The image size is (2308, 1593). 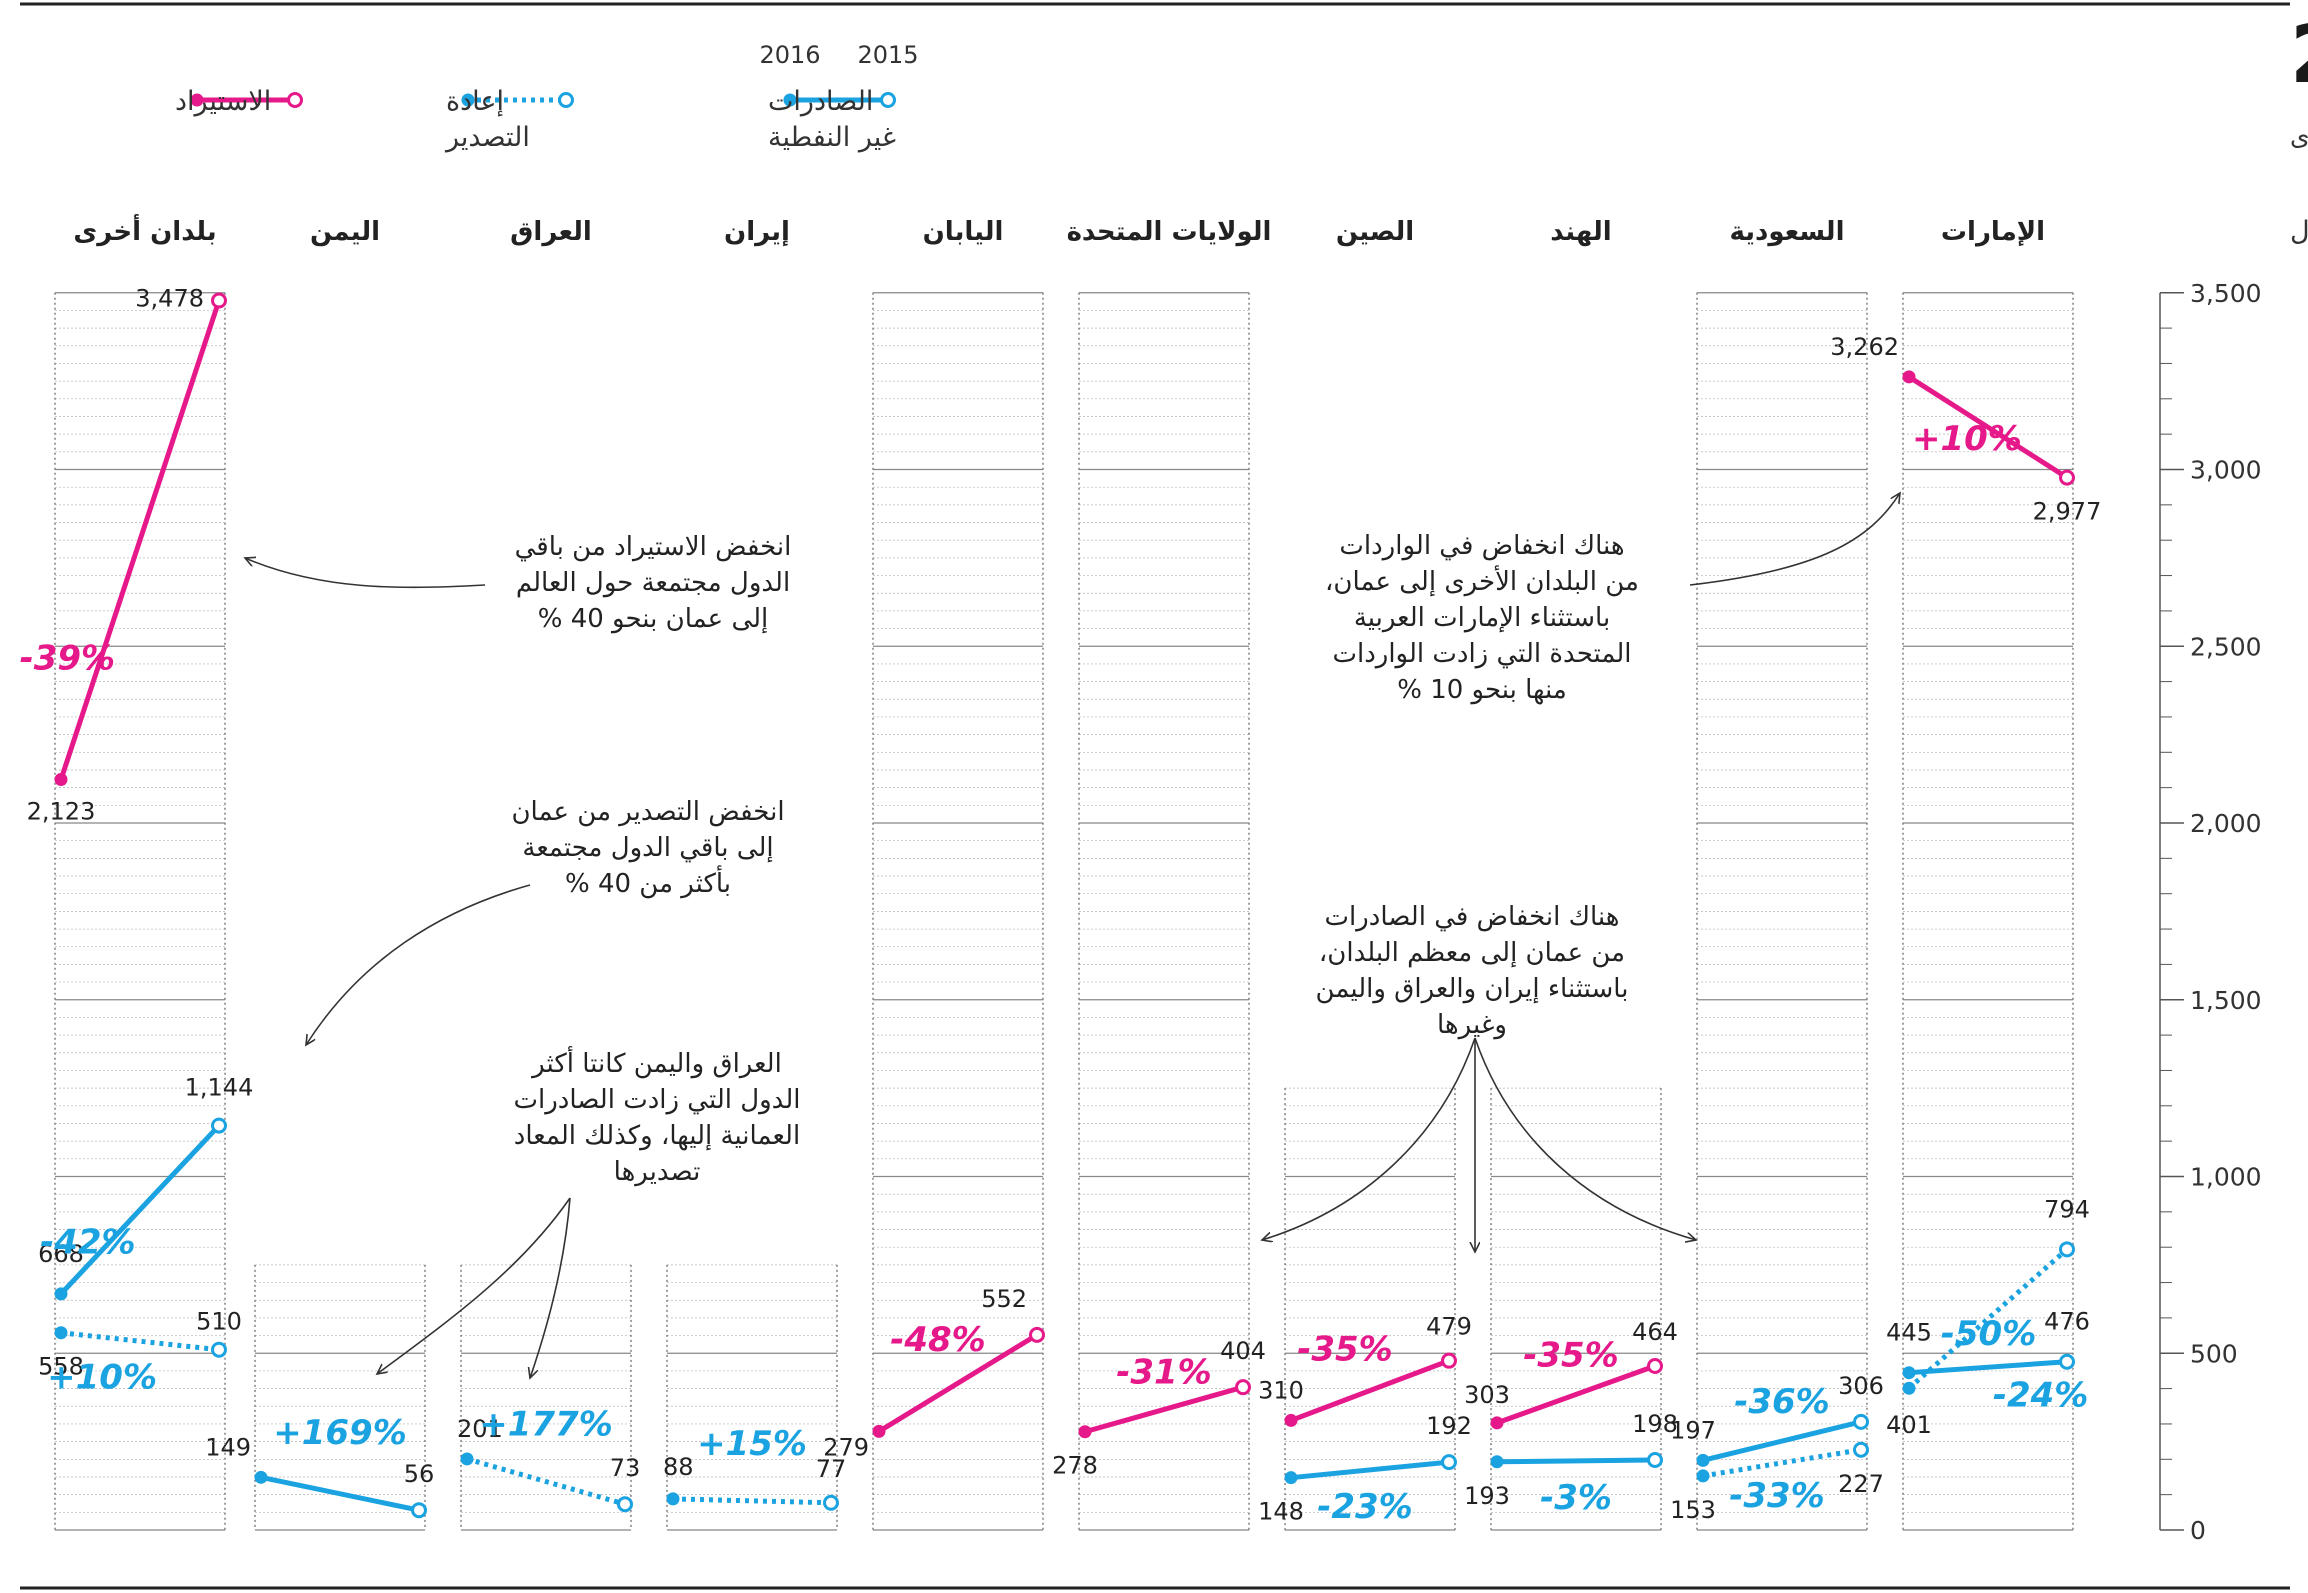 I want to click on panel-7: العراق 201 73 +177%, so click(x=548, y=874).